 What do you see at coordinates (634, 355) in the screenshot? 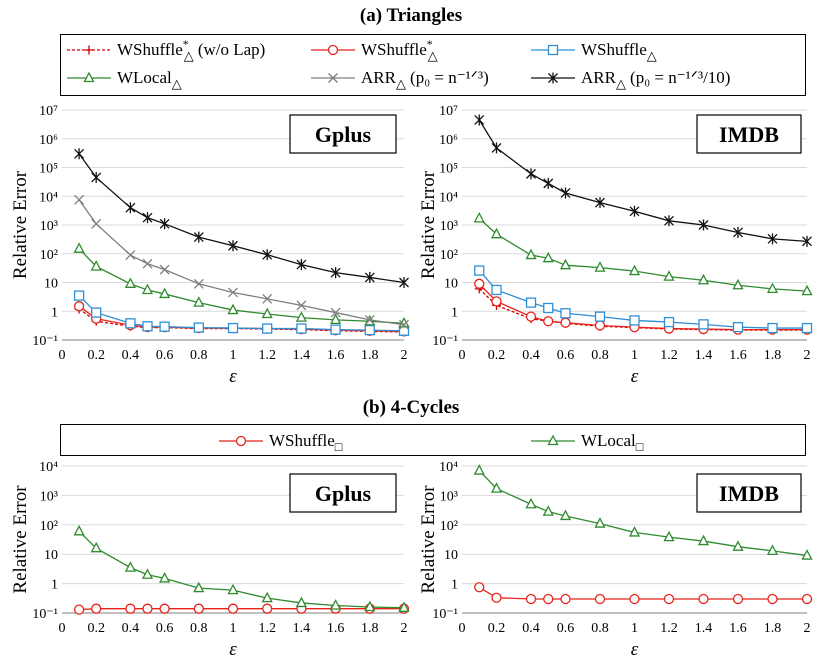
I see `x-tick-label: 1` at bounding box center [634, 355].